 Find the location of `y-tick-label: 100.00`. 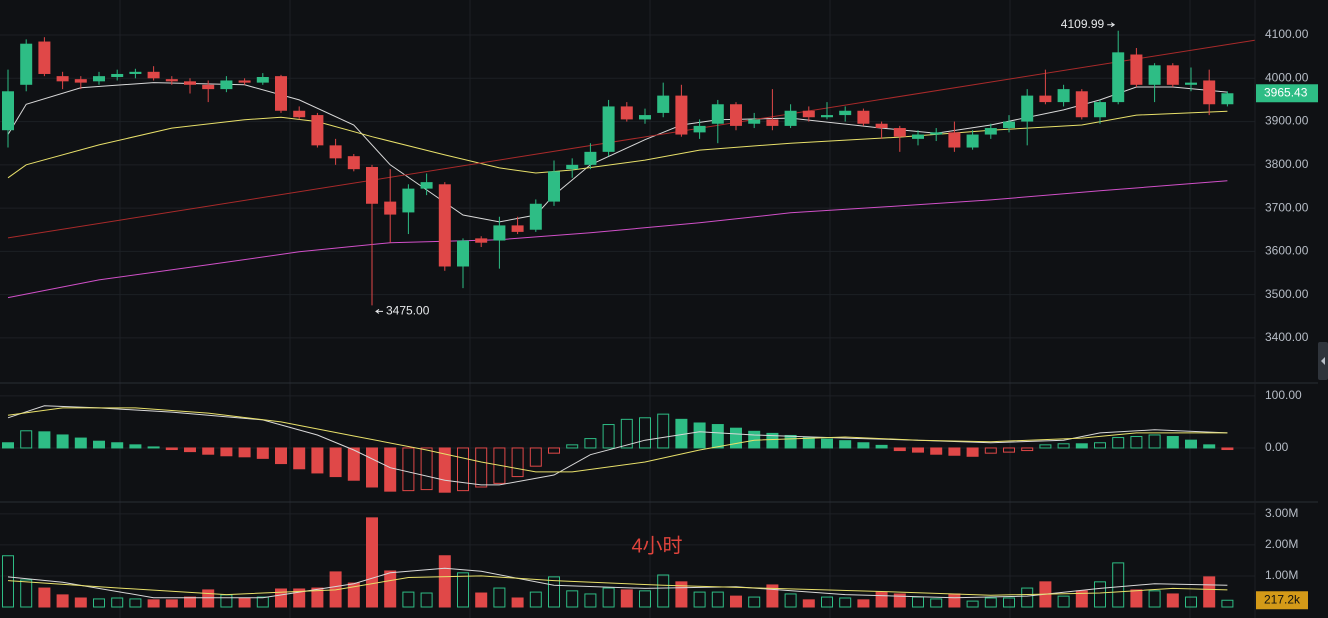

y-tick-label: 100.00 is located at coordinates (1283, 395).